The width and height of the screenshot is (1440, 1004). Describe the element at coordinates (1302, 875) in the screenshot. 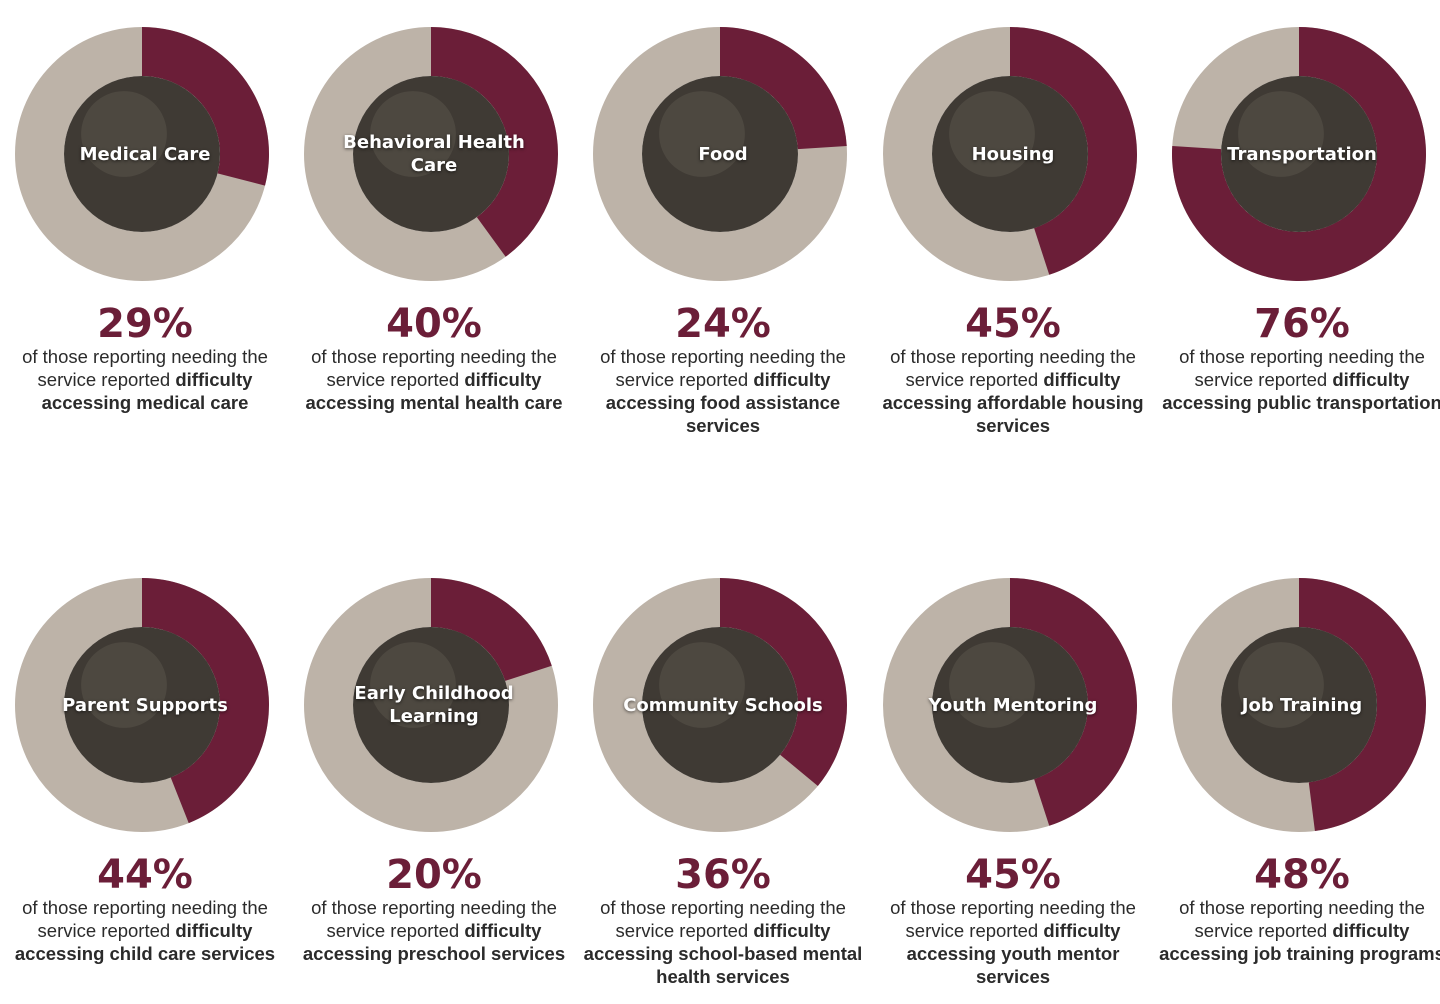

I see `percentage-value: 48%` at that location.